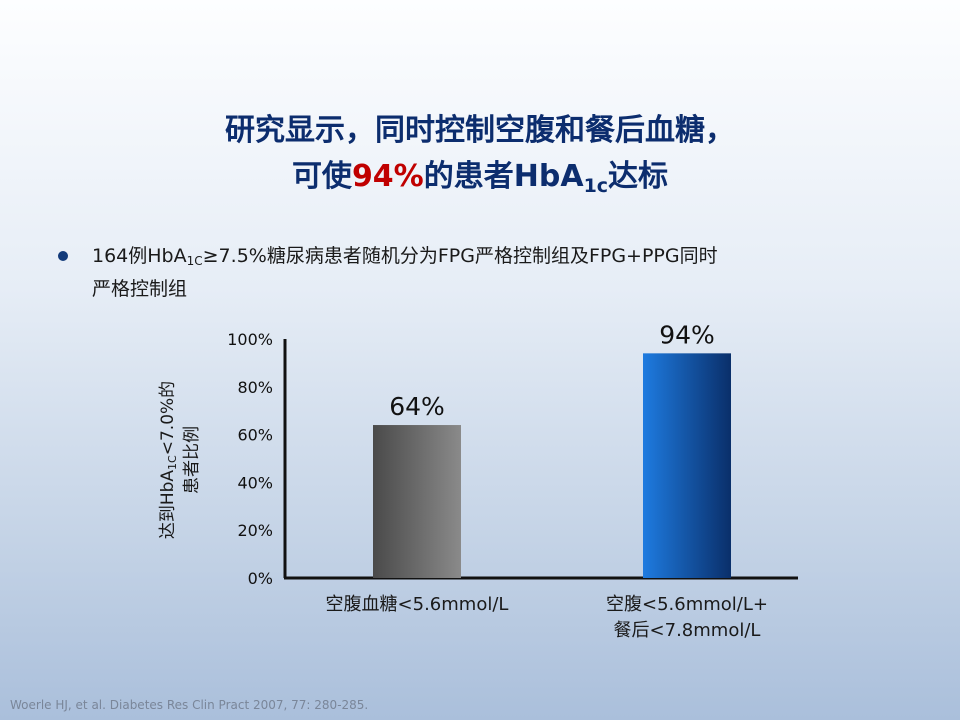 This screenshot has width=960, height=720. I want to click on title-post: 达标, so click(638, 176).